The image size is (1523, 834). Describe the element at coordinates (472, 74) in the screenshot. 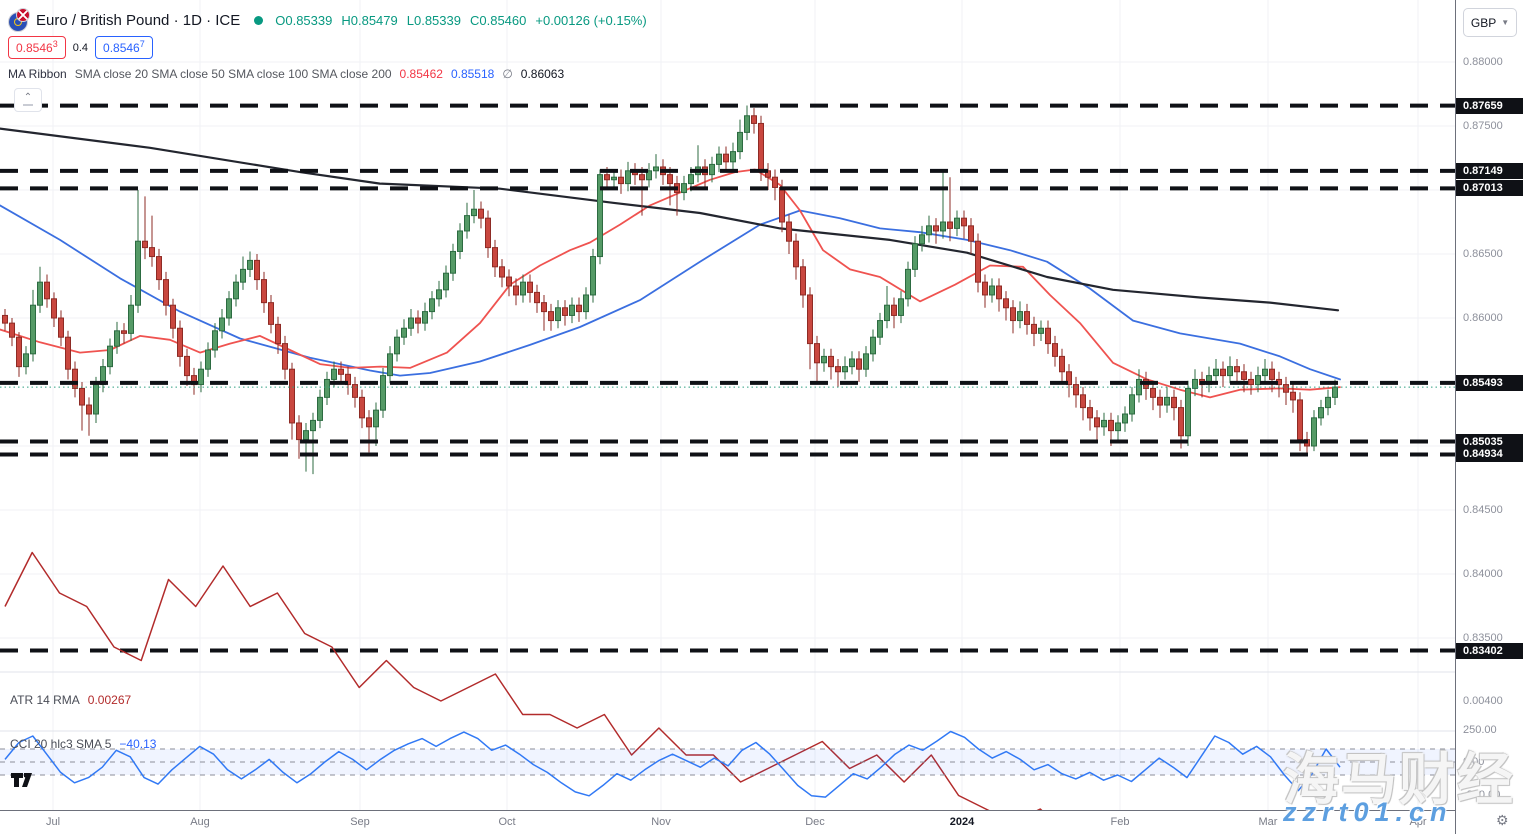

I see `sma50-value: 0.85518` at that location.